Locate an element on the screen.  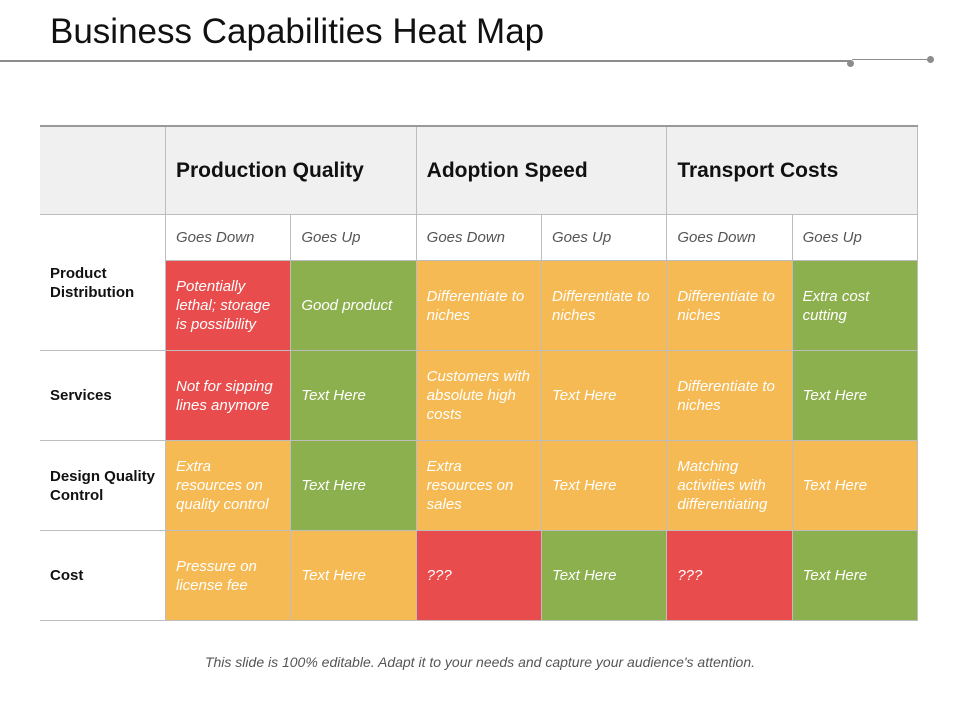
heat-cell: Extra cost cutting is located at coordinates (855, 306).